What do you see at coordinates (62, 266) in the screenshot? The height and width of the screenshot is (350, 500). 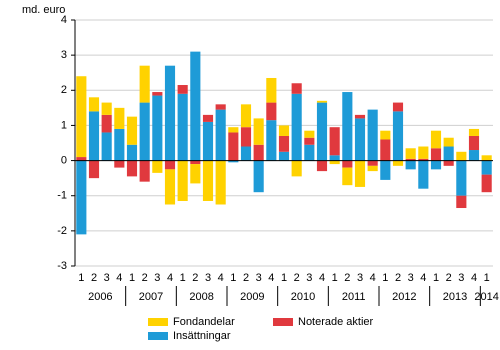 I see `y-tick-label: -3` at bounding box center [62, 266].